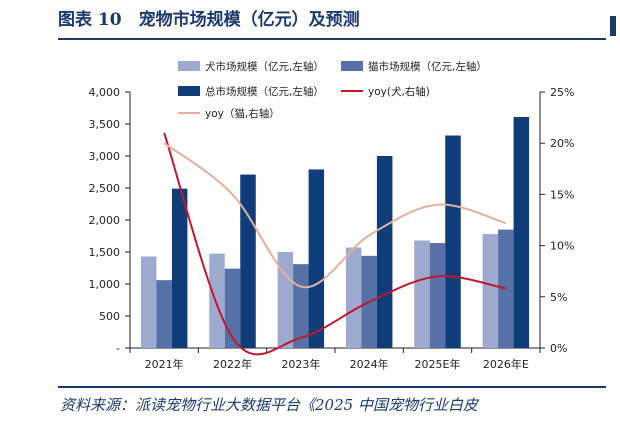 The width and height of the screenshot is (620, 425). Describe the element at coordinates (105, 284) in the screenshot. I see `left-tick-label: 1,000` at that location.